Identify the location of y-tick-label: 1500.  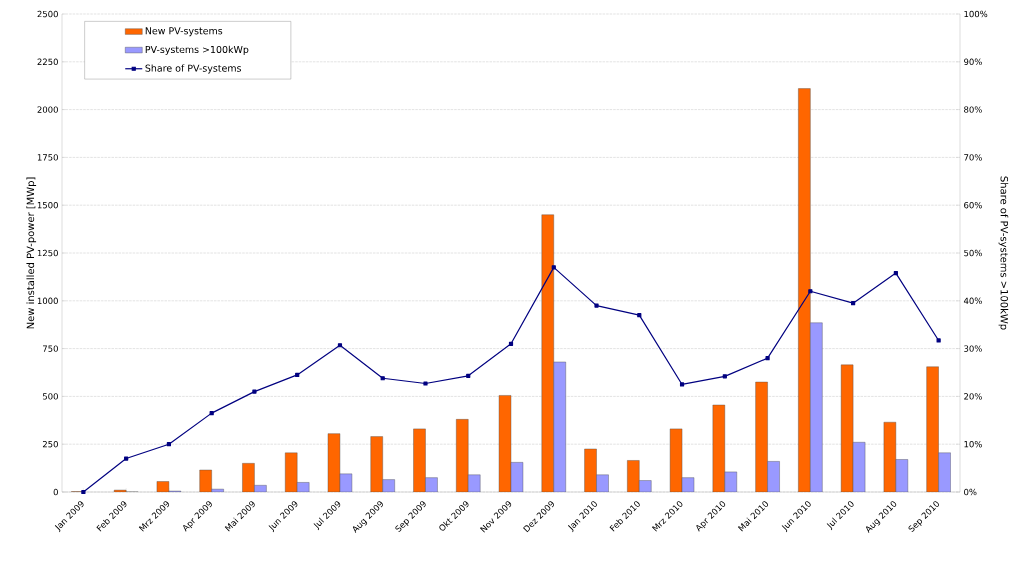
(47, 205).